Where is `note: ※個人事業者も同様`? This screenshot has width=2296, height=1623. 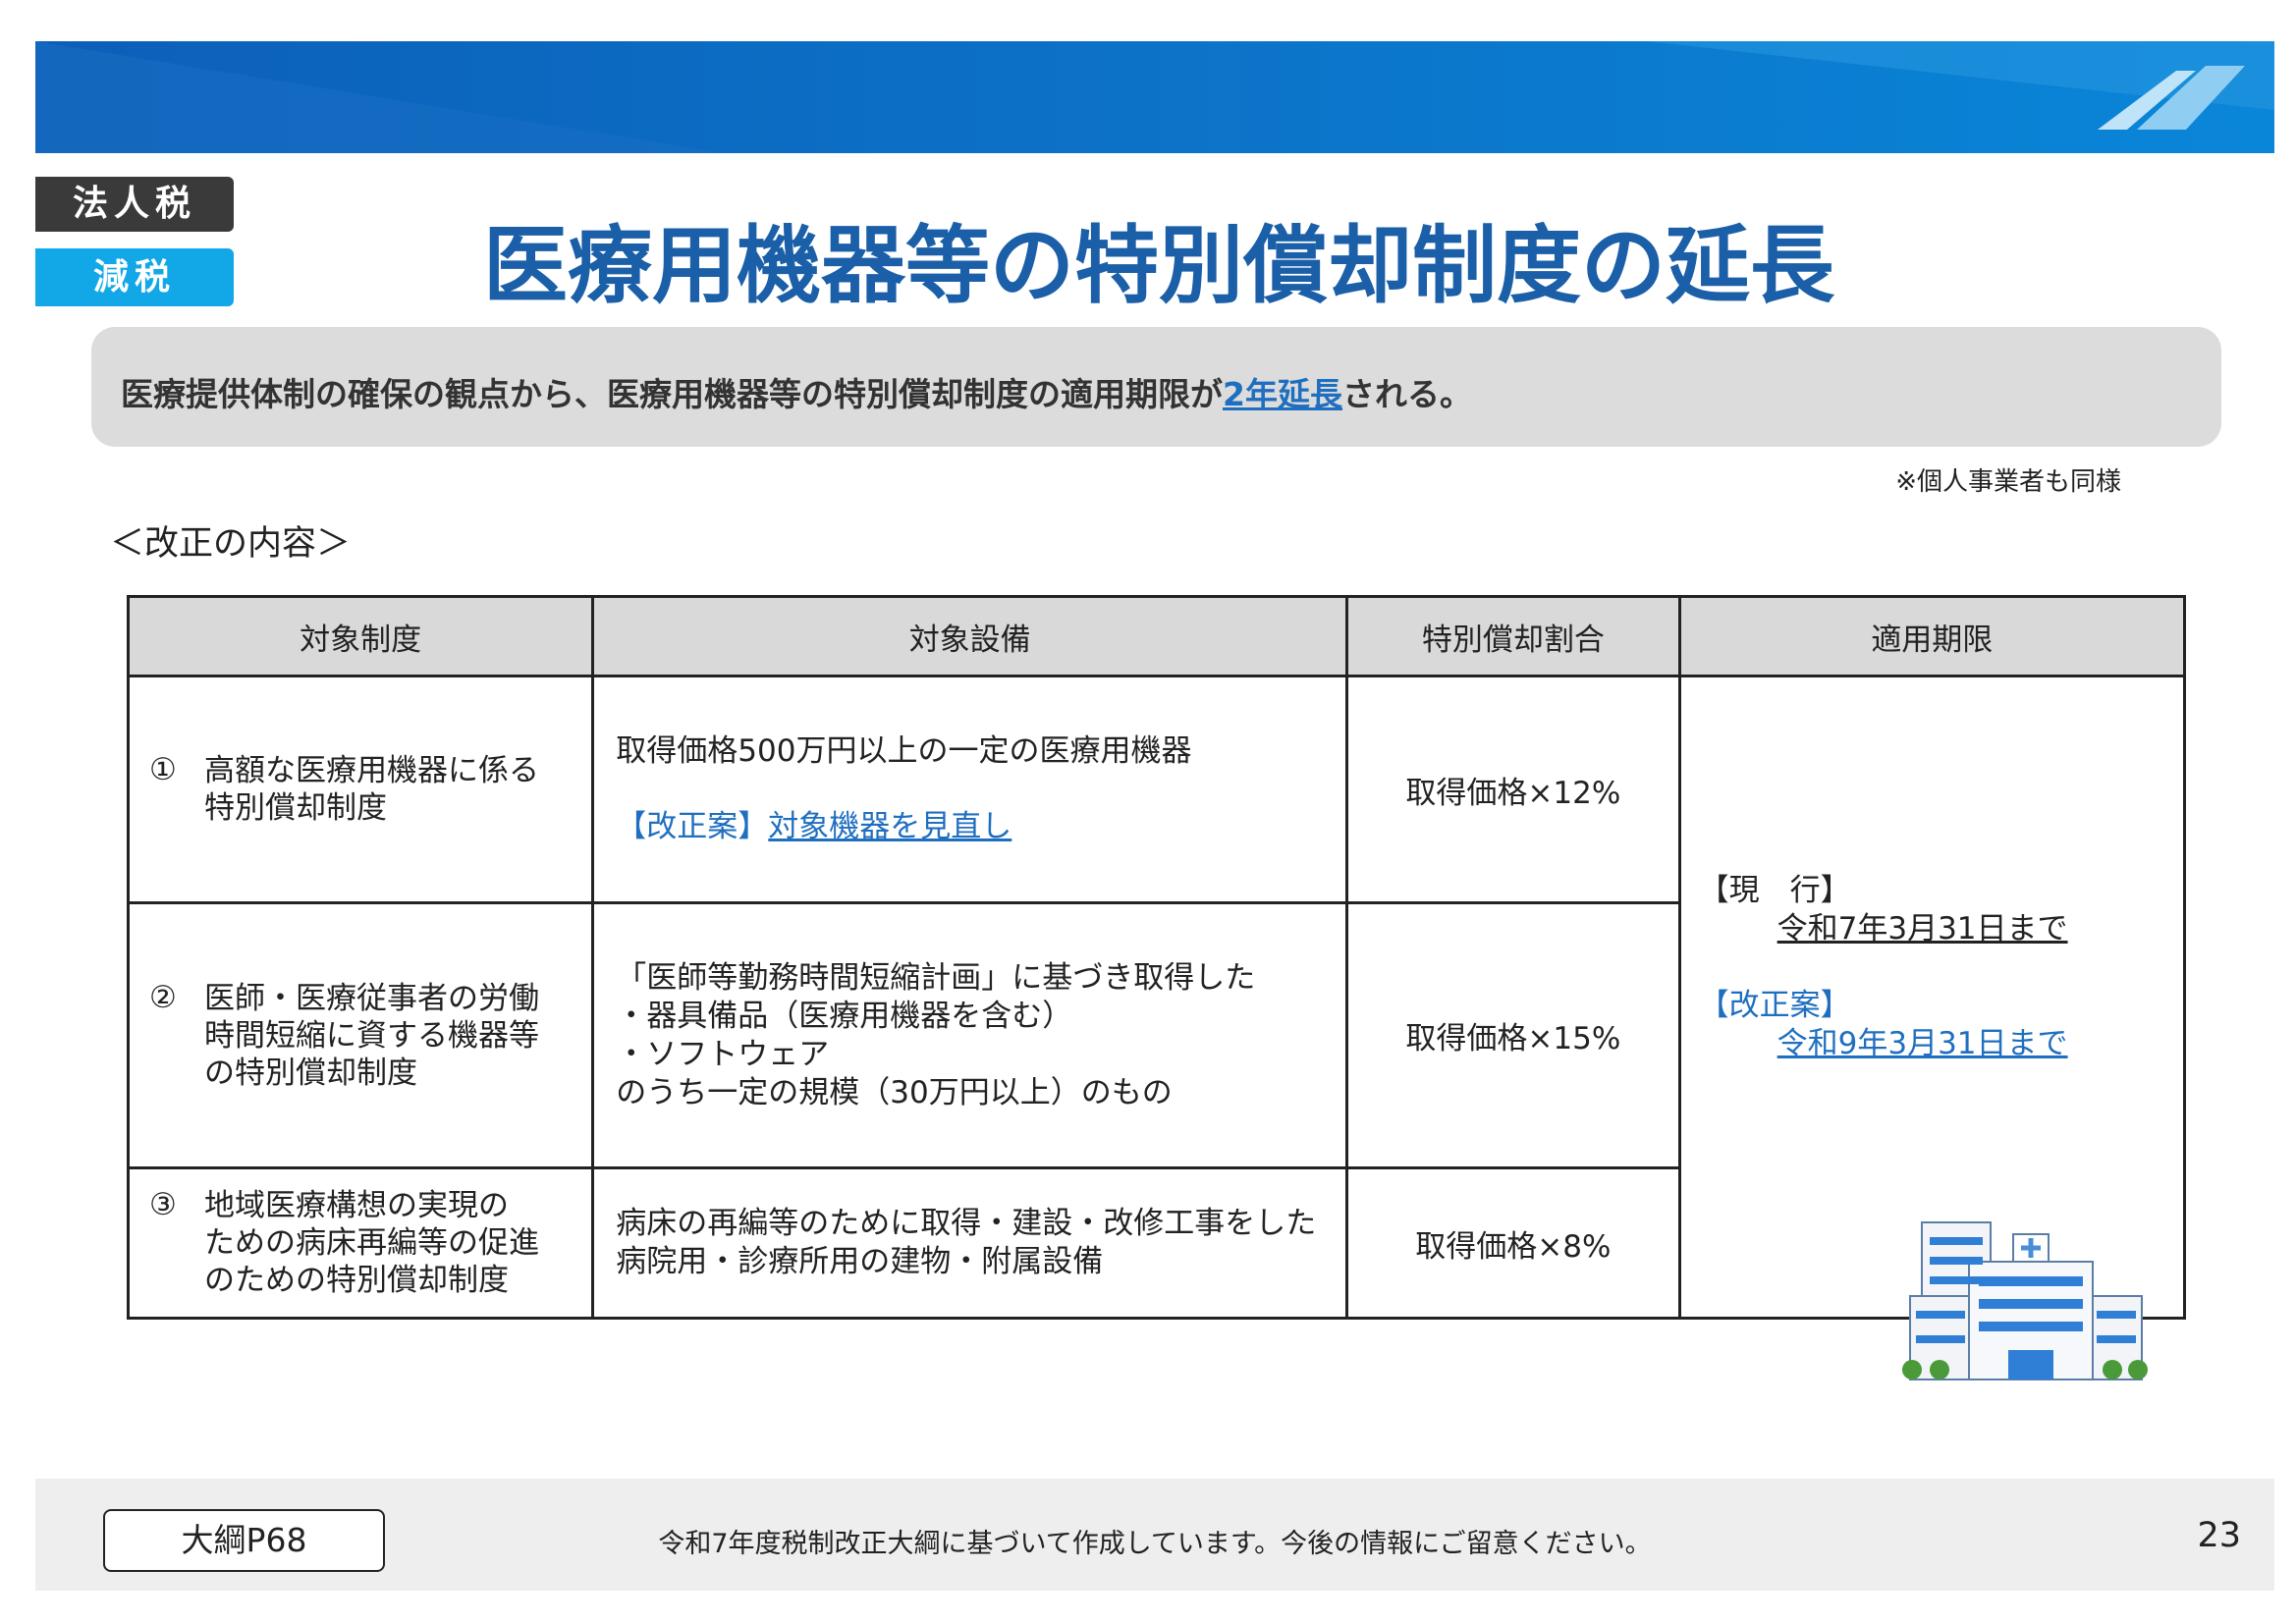
note: ※個人事業者も同様 is located at coordinates (2008, 482).